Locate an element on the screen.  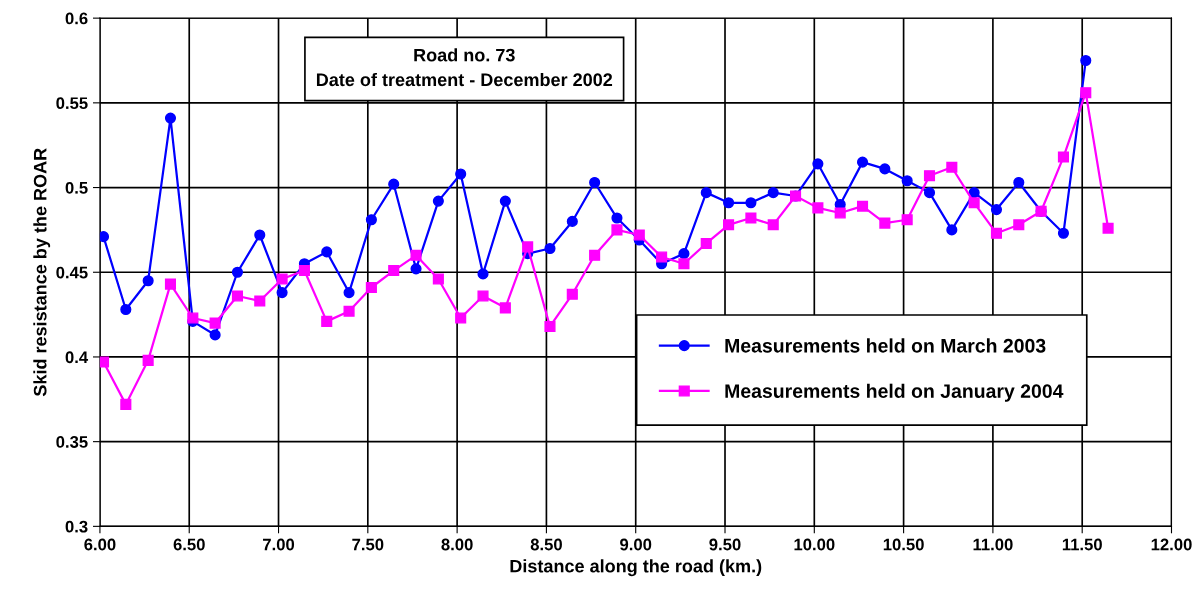
y-axis-title: Skid resistance by the ROAR is located at coordinates (42, 272).